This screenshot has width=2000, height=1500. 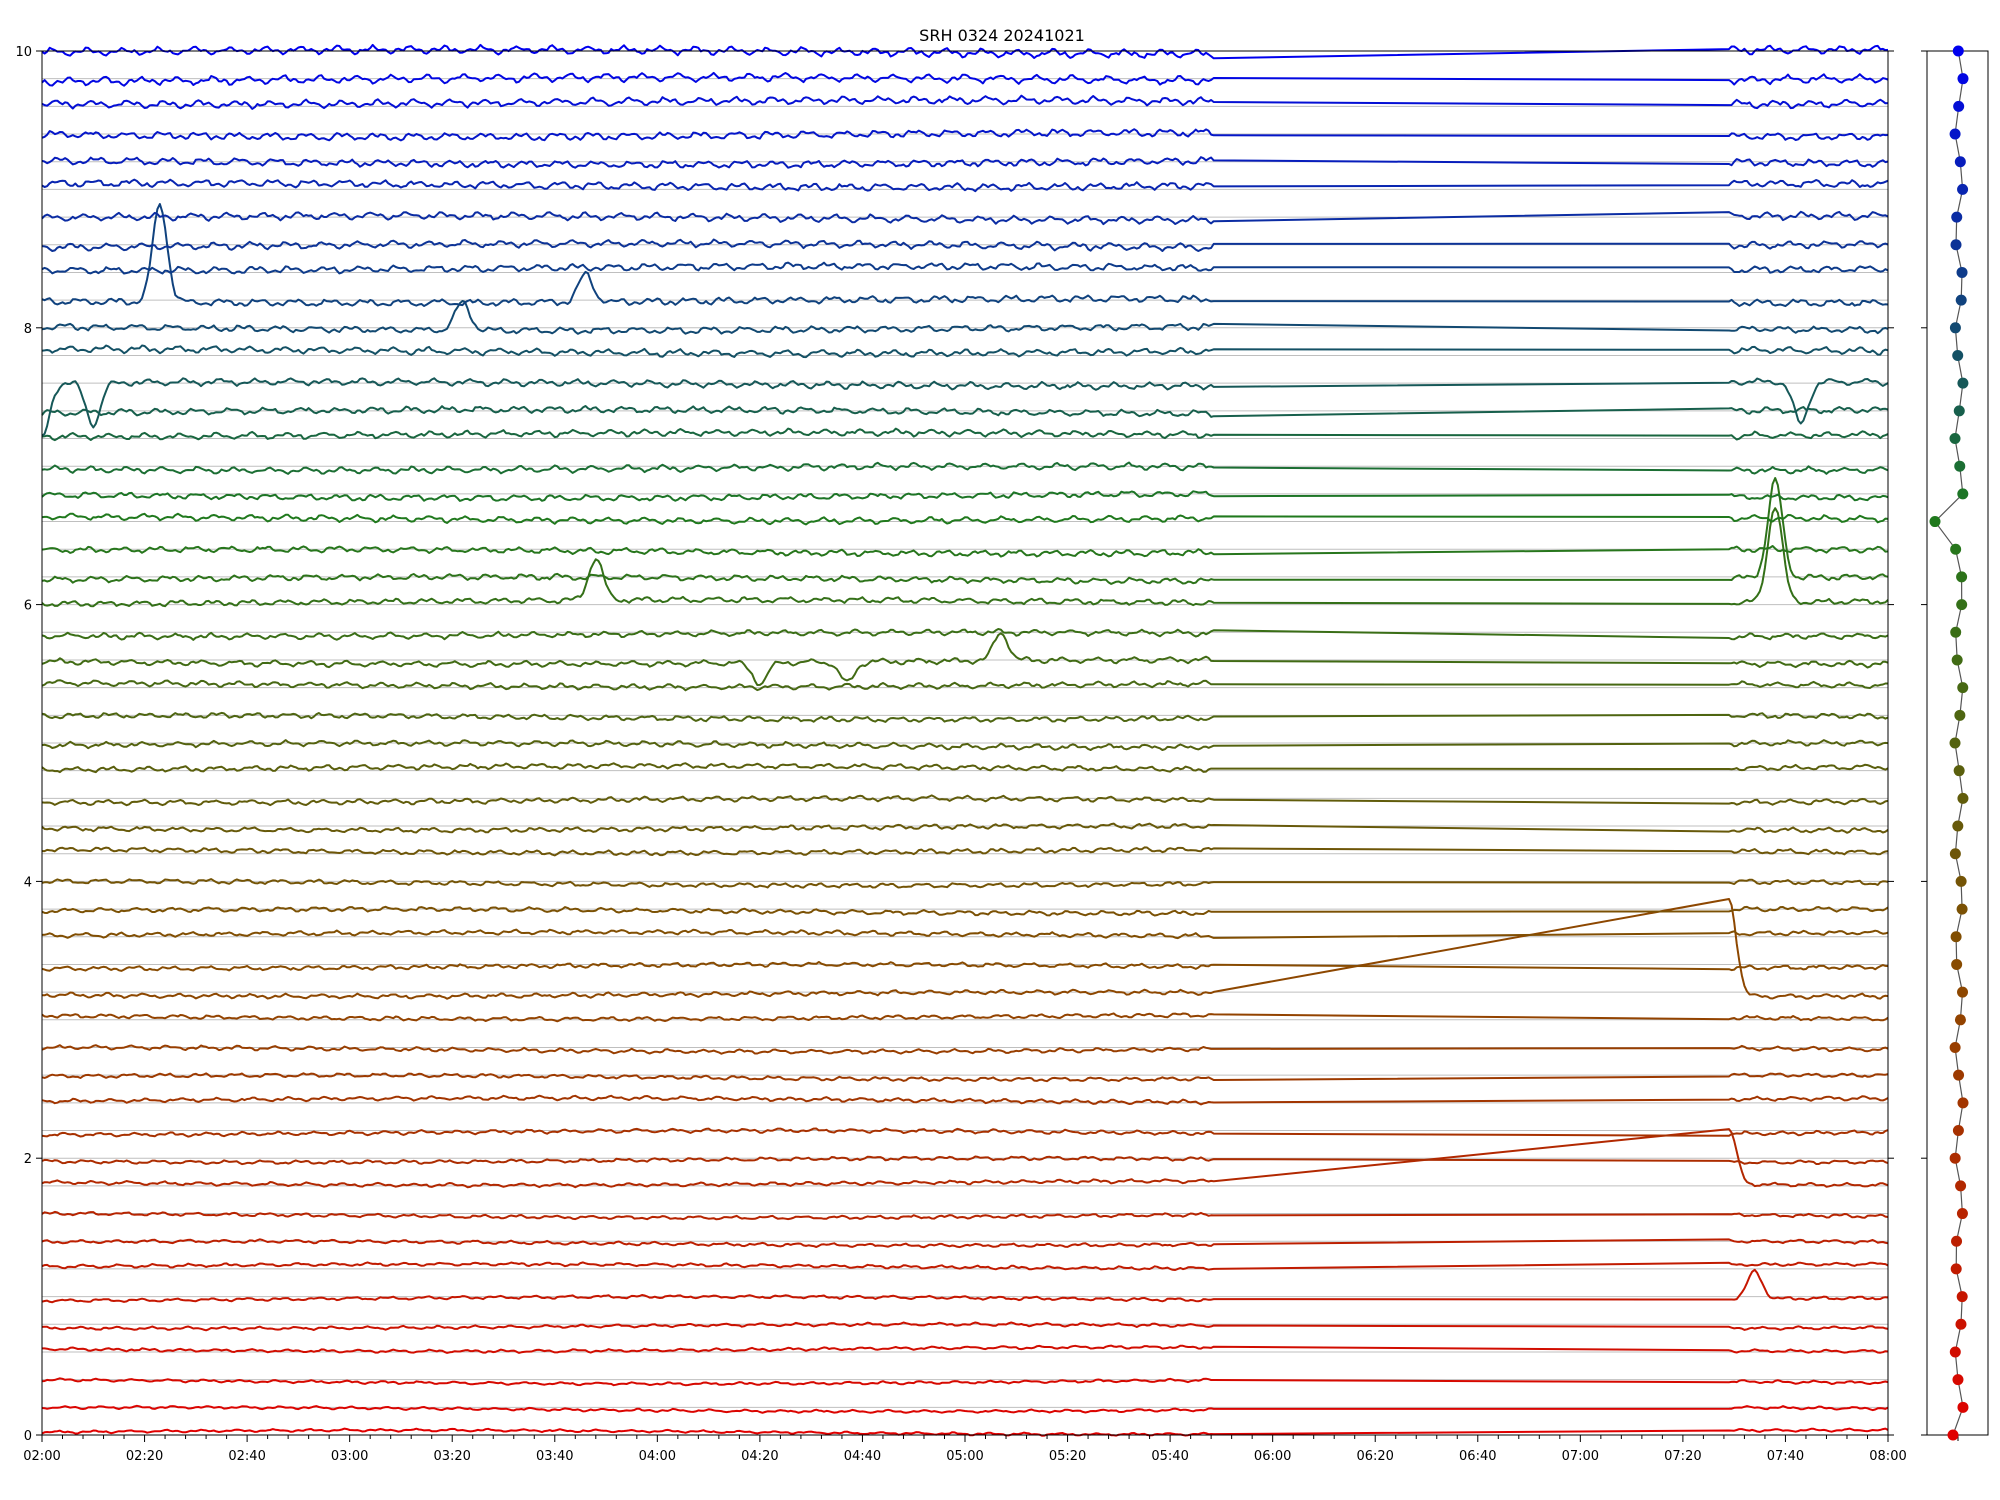 What do you see at coordinates (28, 606) in the screenshot?
I see `y-tick-label: 6` at bounding box center [28, 606].